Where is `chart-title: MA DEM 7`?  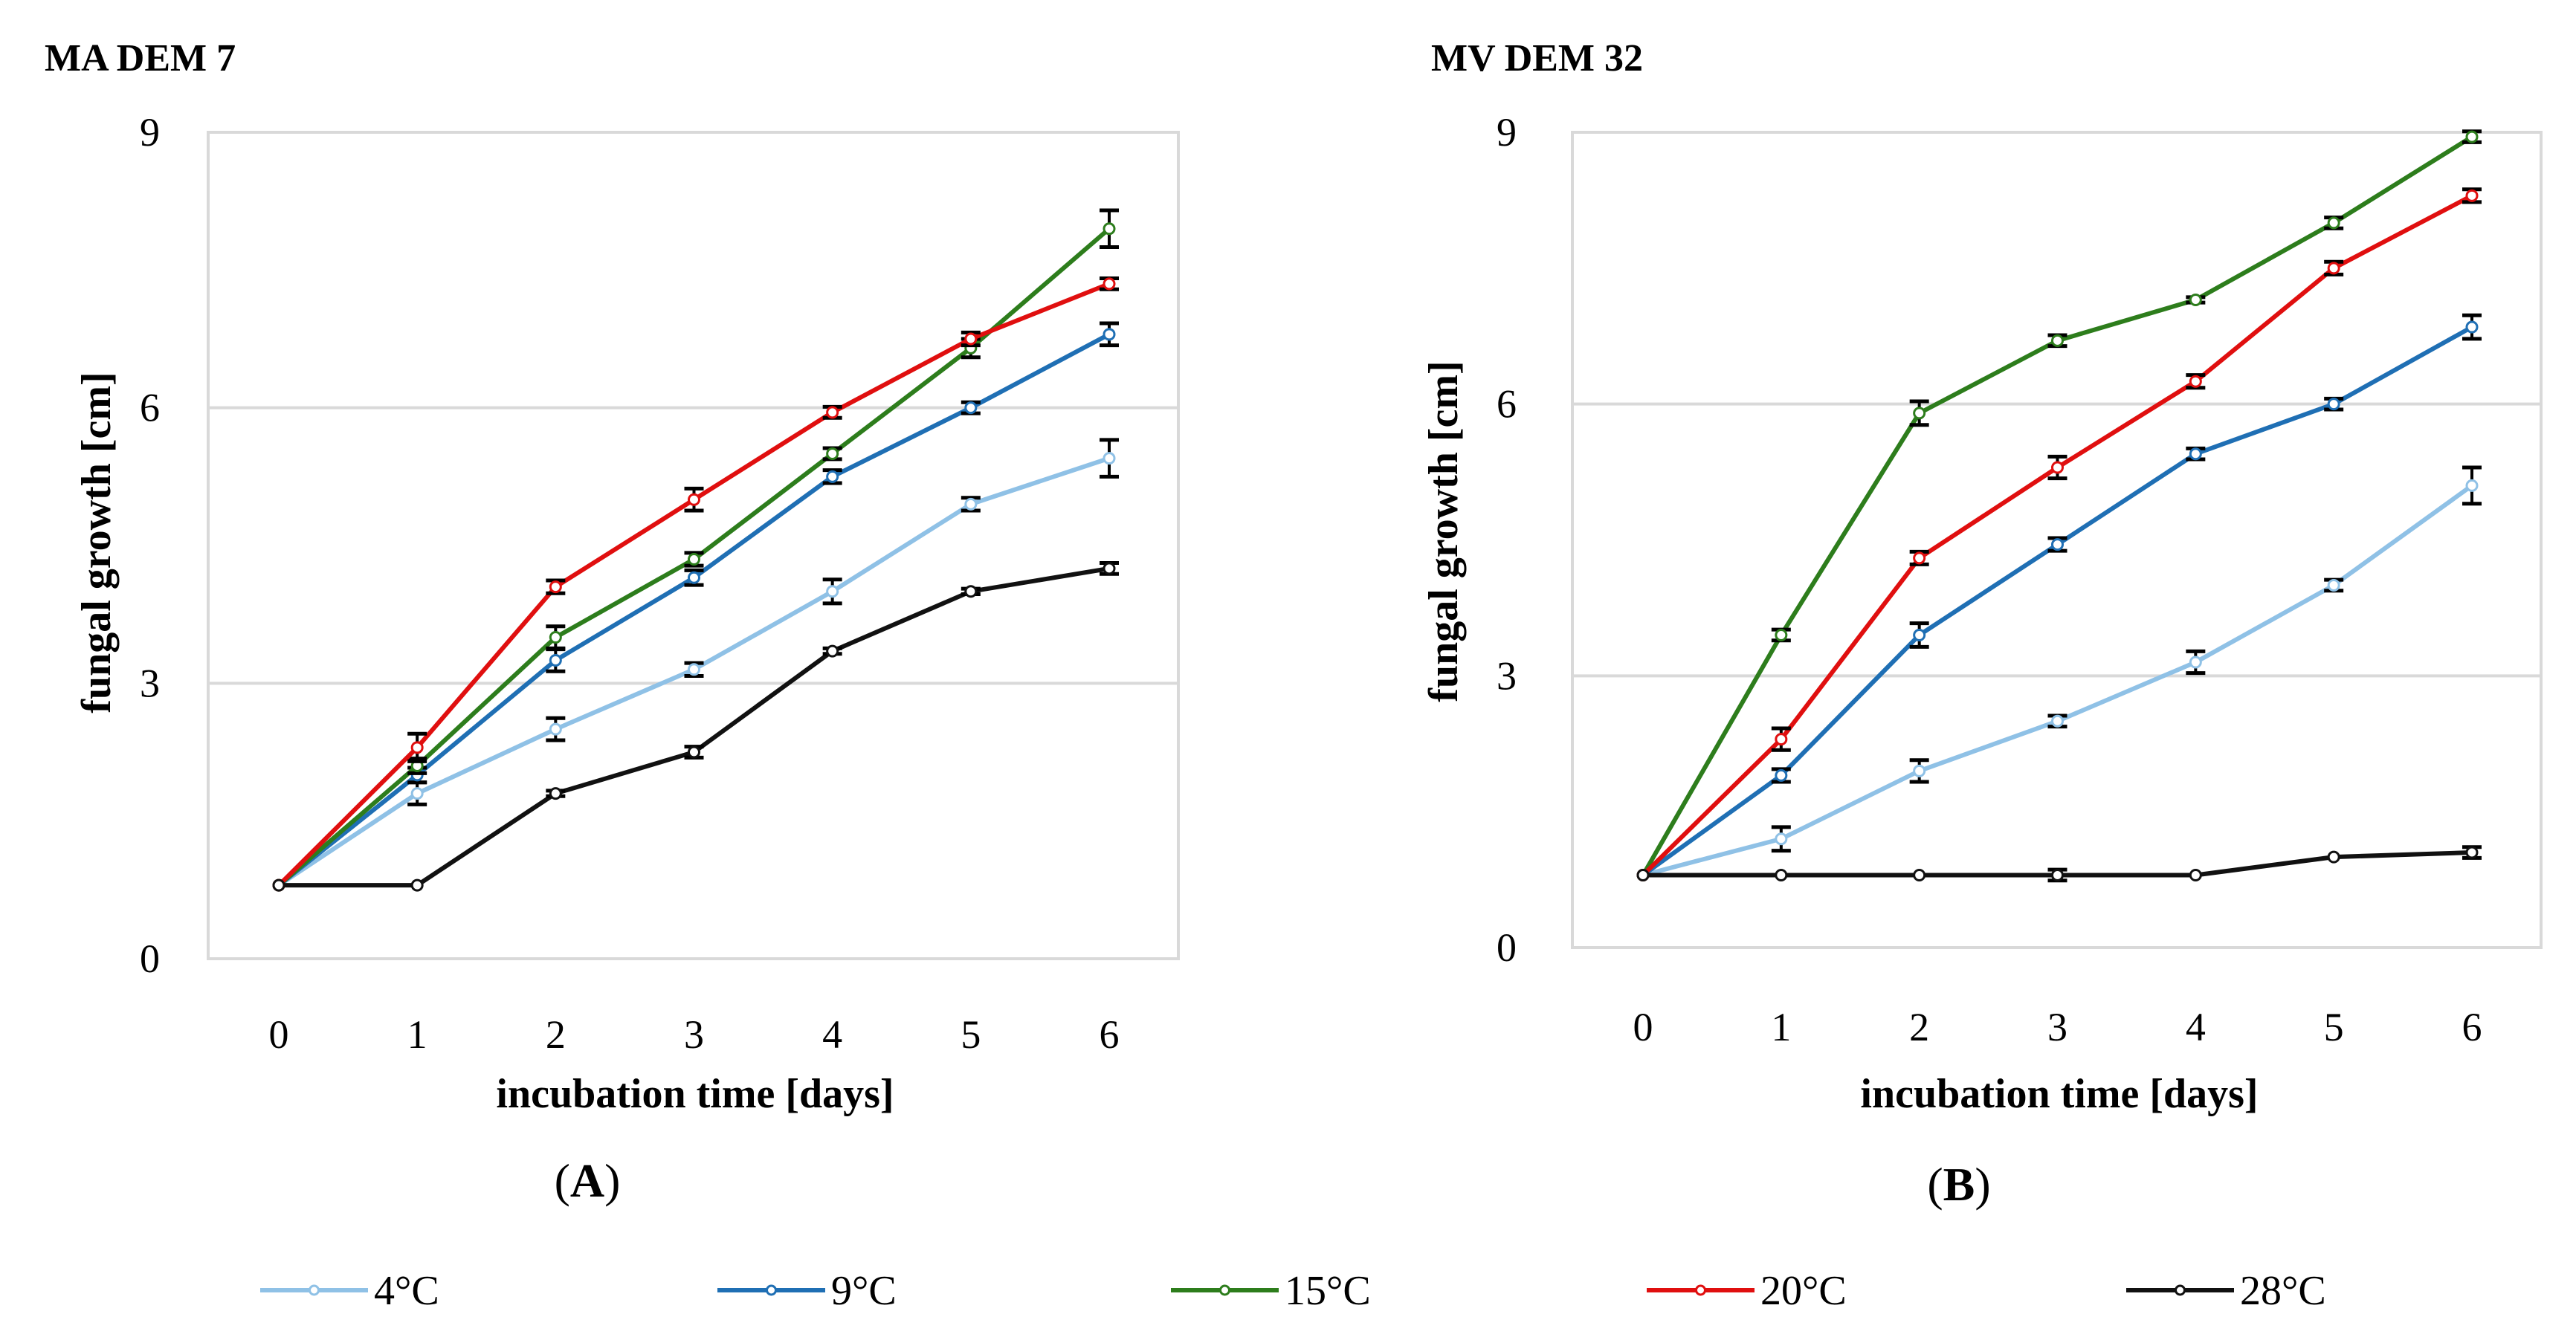 chart-title: MA DEM 7 is located at coordinates (140, 58).